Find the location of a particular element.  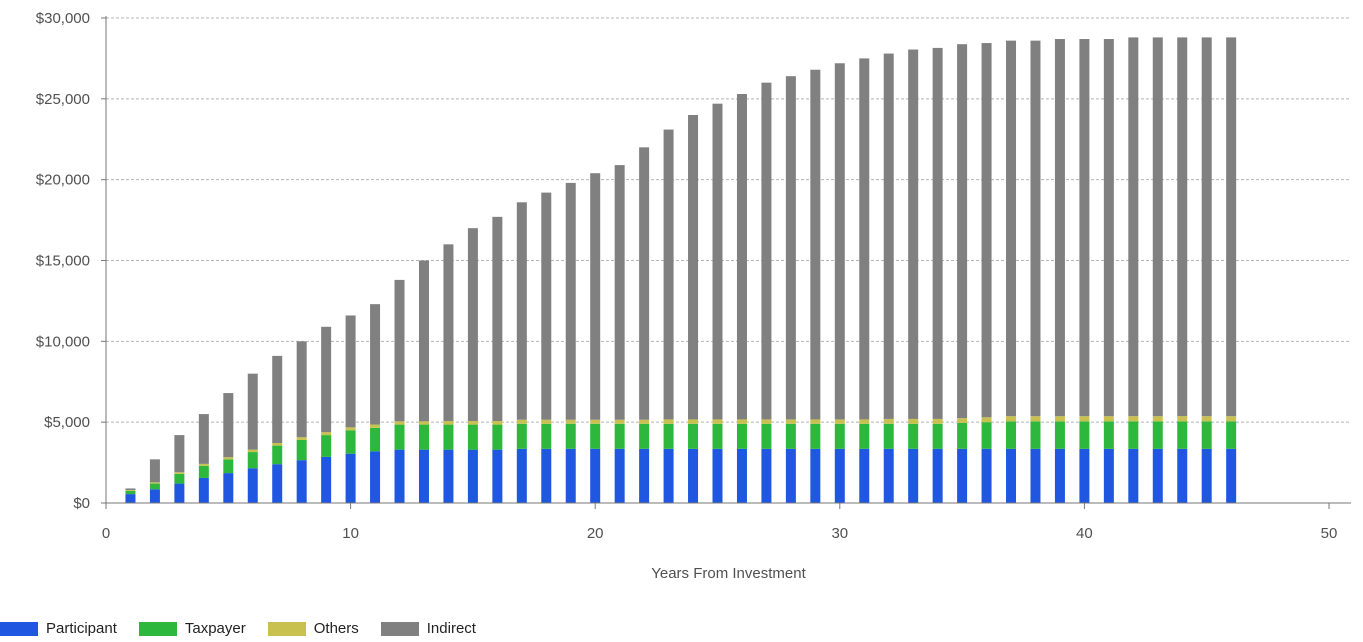

legend-item-taxpayer: Taxpayer is located at coordinates (192, 628).